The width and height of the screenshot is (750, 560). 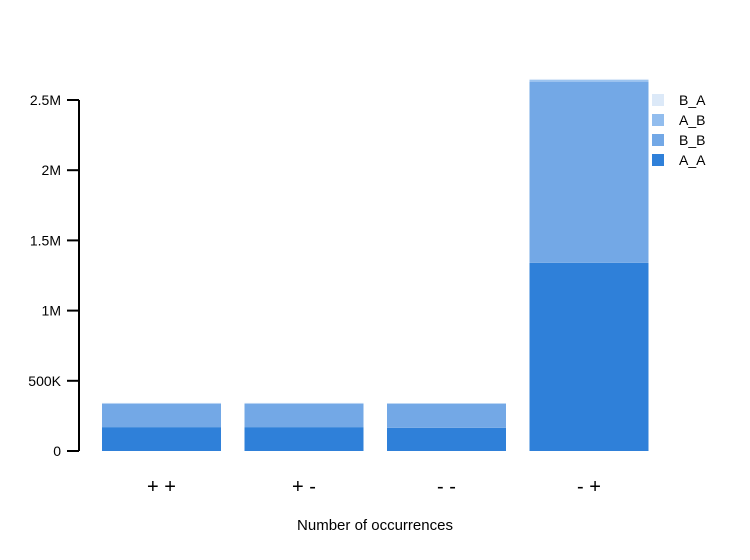 I want to click on y-tick-label: 2.5M, so click(x=45, y=100).